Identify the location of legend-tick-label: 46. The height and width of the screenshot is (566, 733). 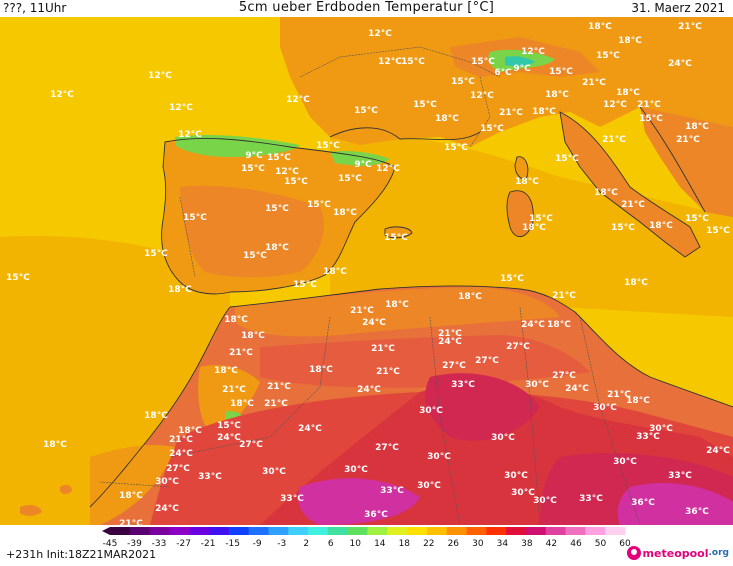
(576, 544).